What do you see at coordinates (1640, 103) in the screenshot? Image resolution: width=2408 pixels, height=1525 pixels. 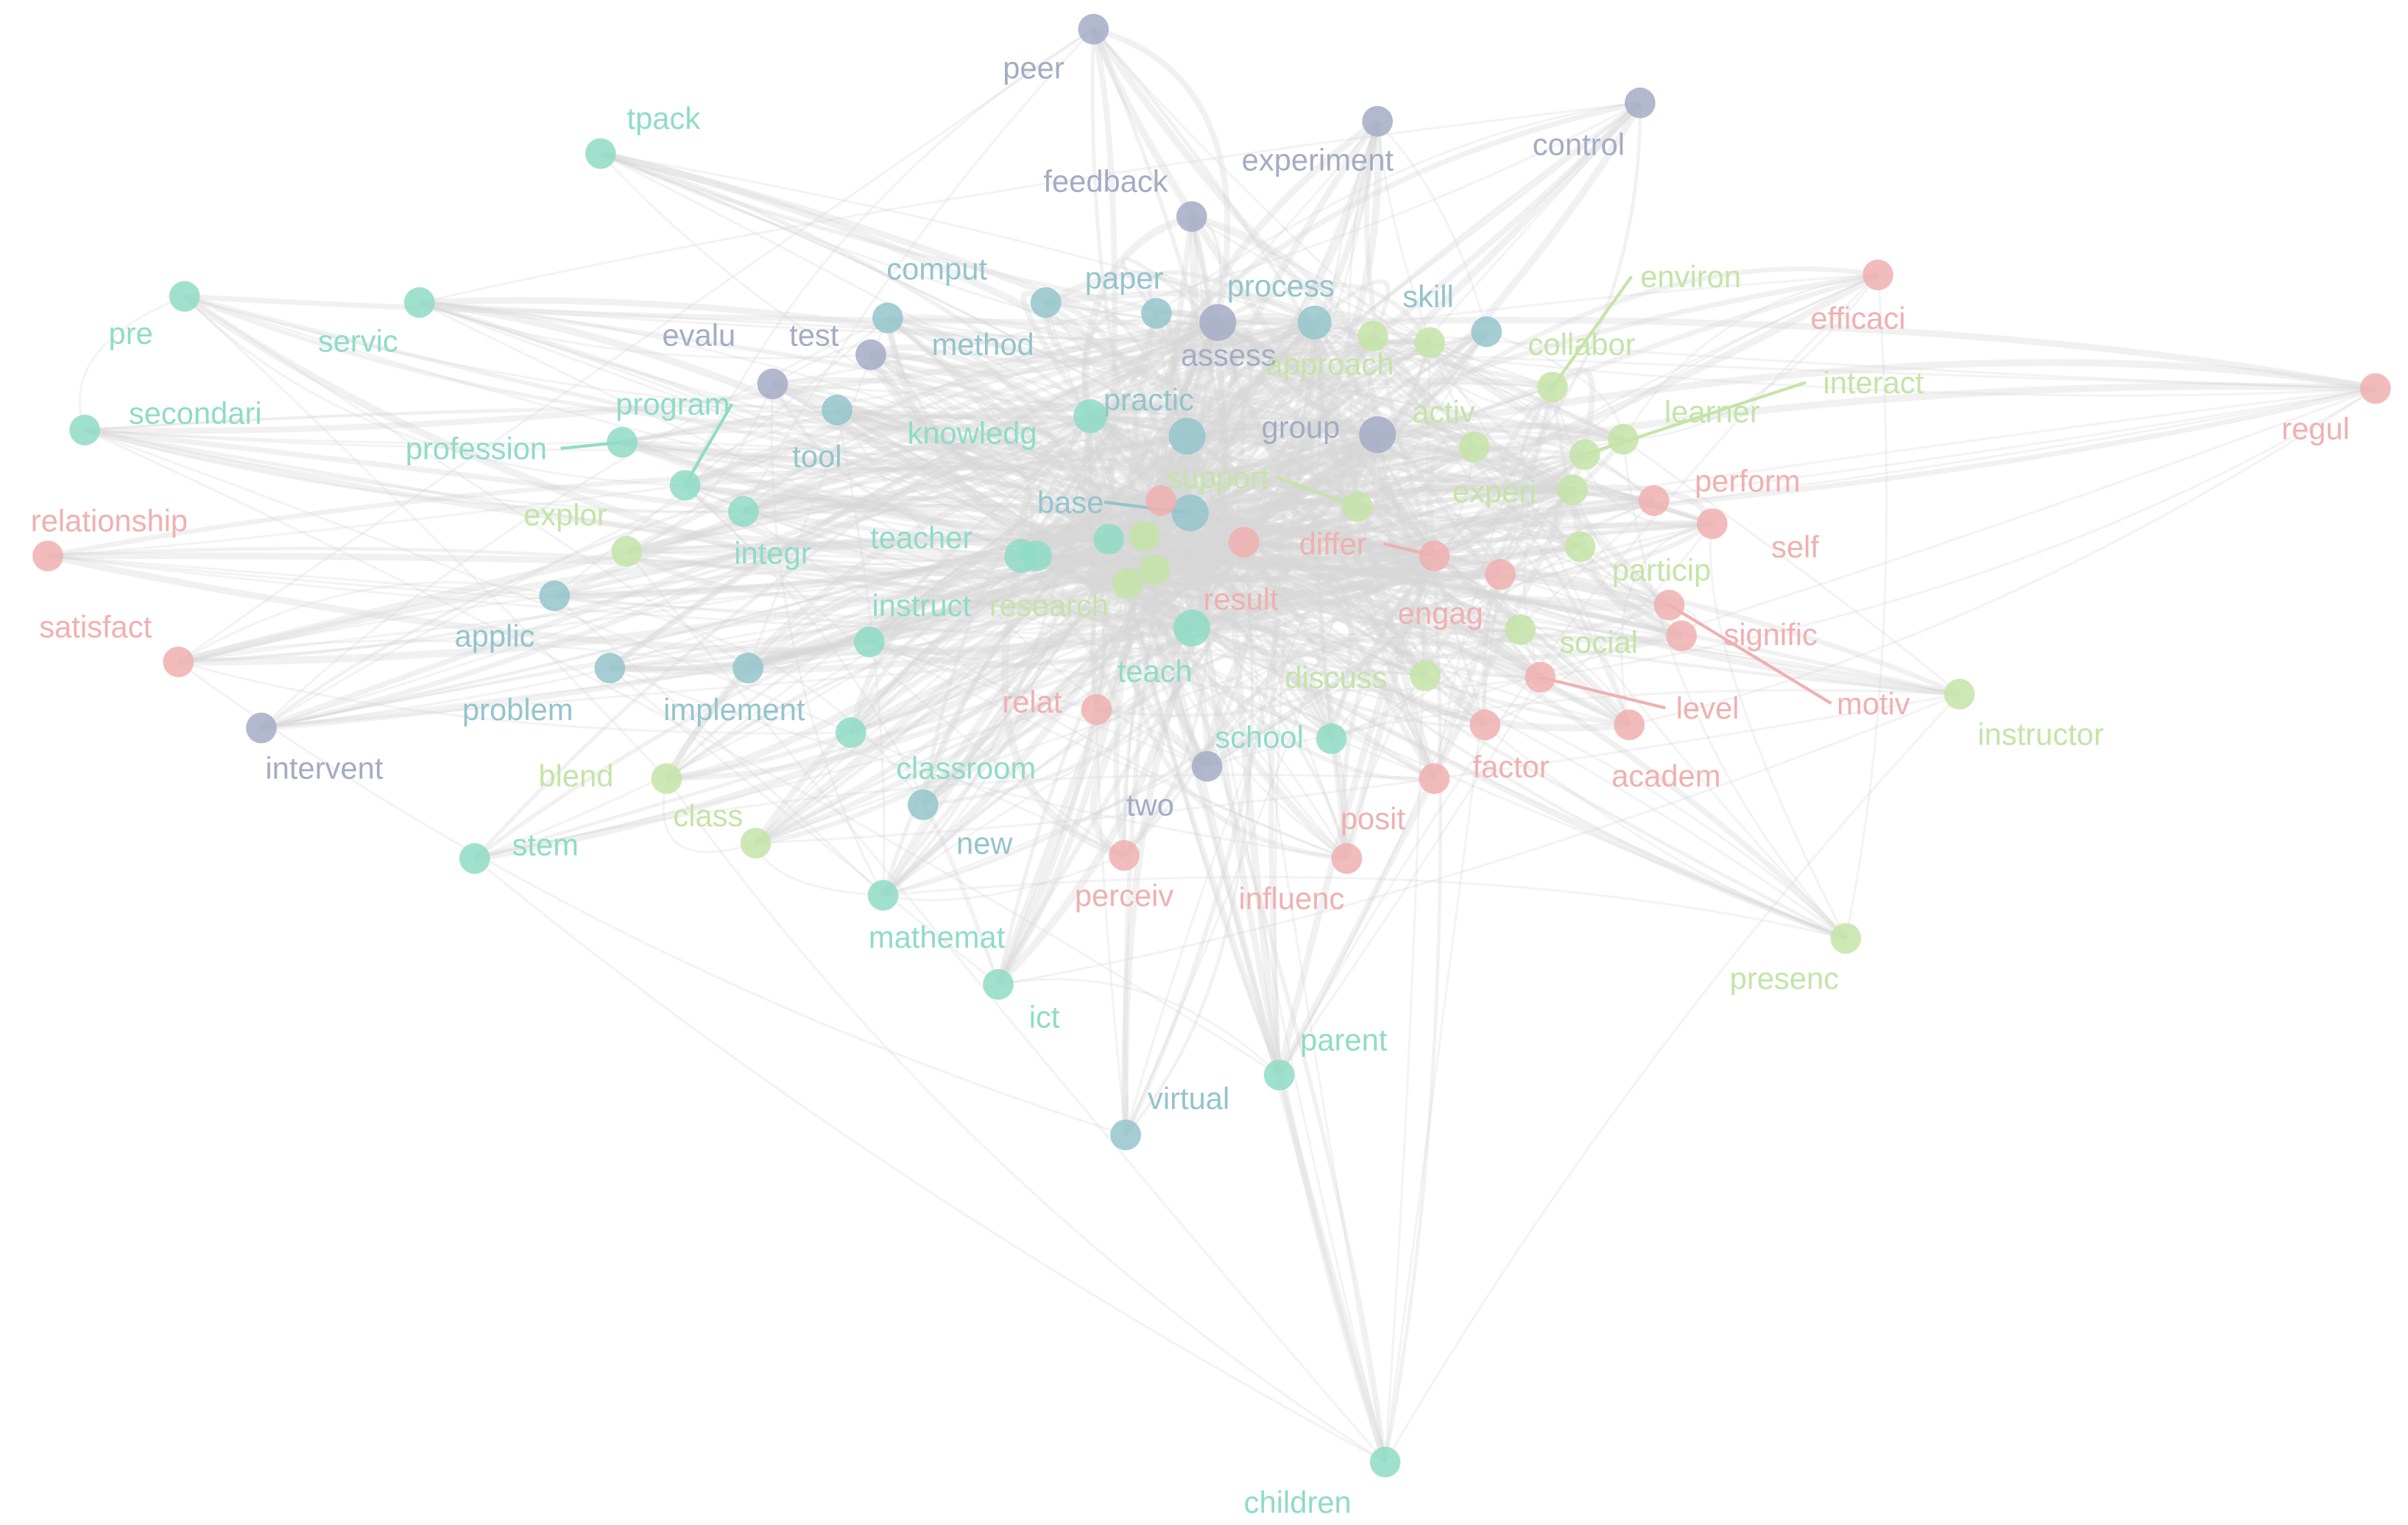 I see `node-control` at bounding box center [1640, 103].